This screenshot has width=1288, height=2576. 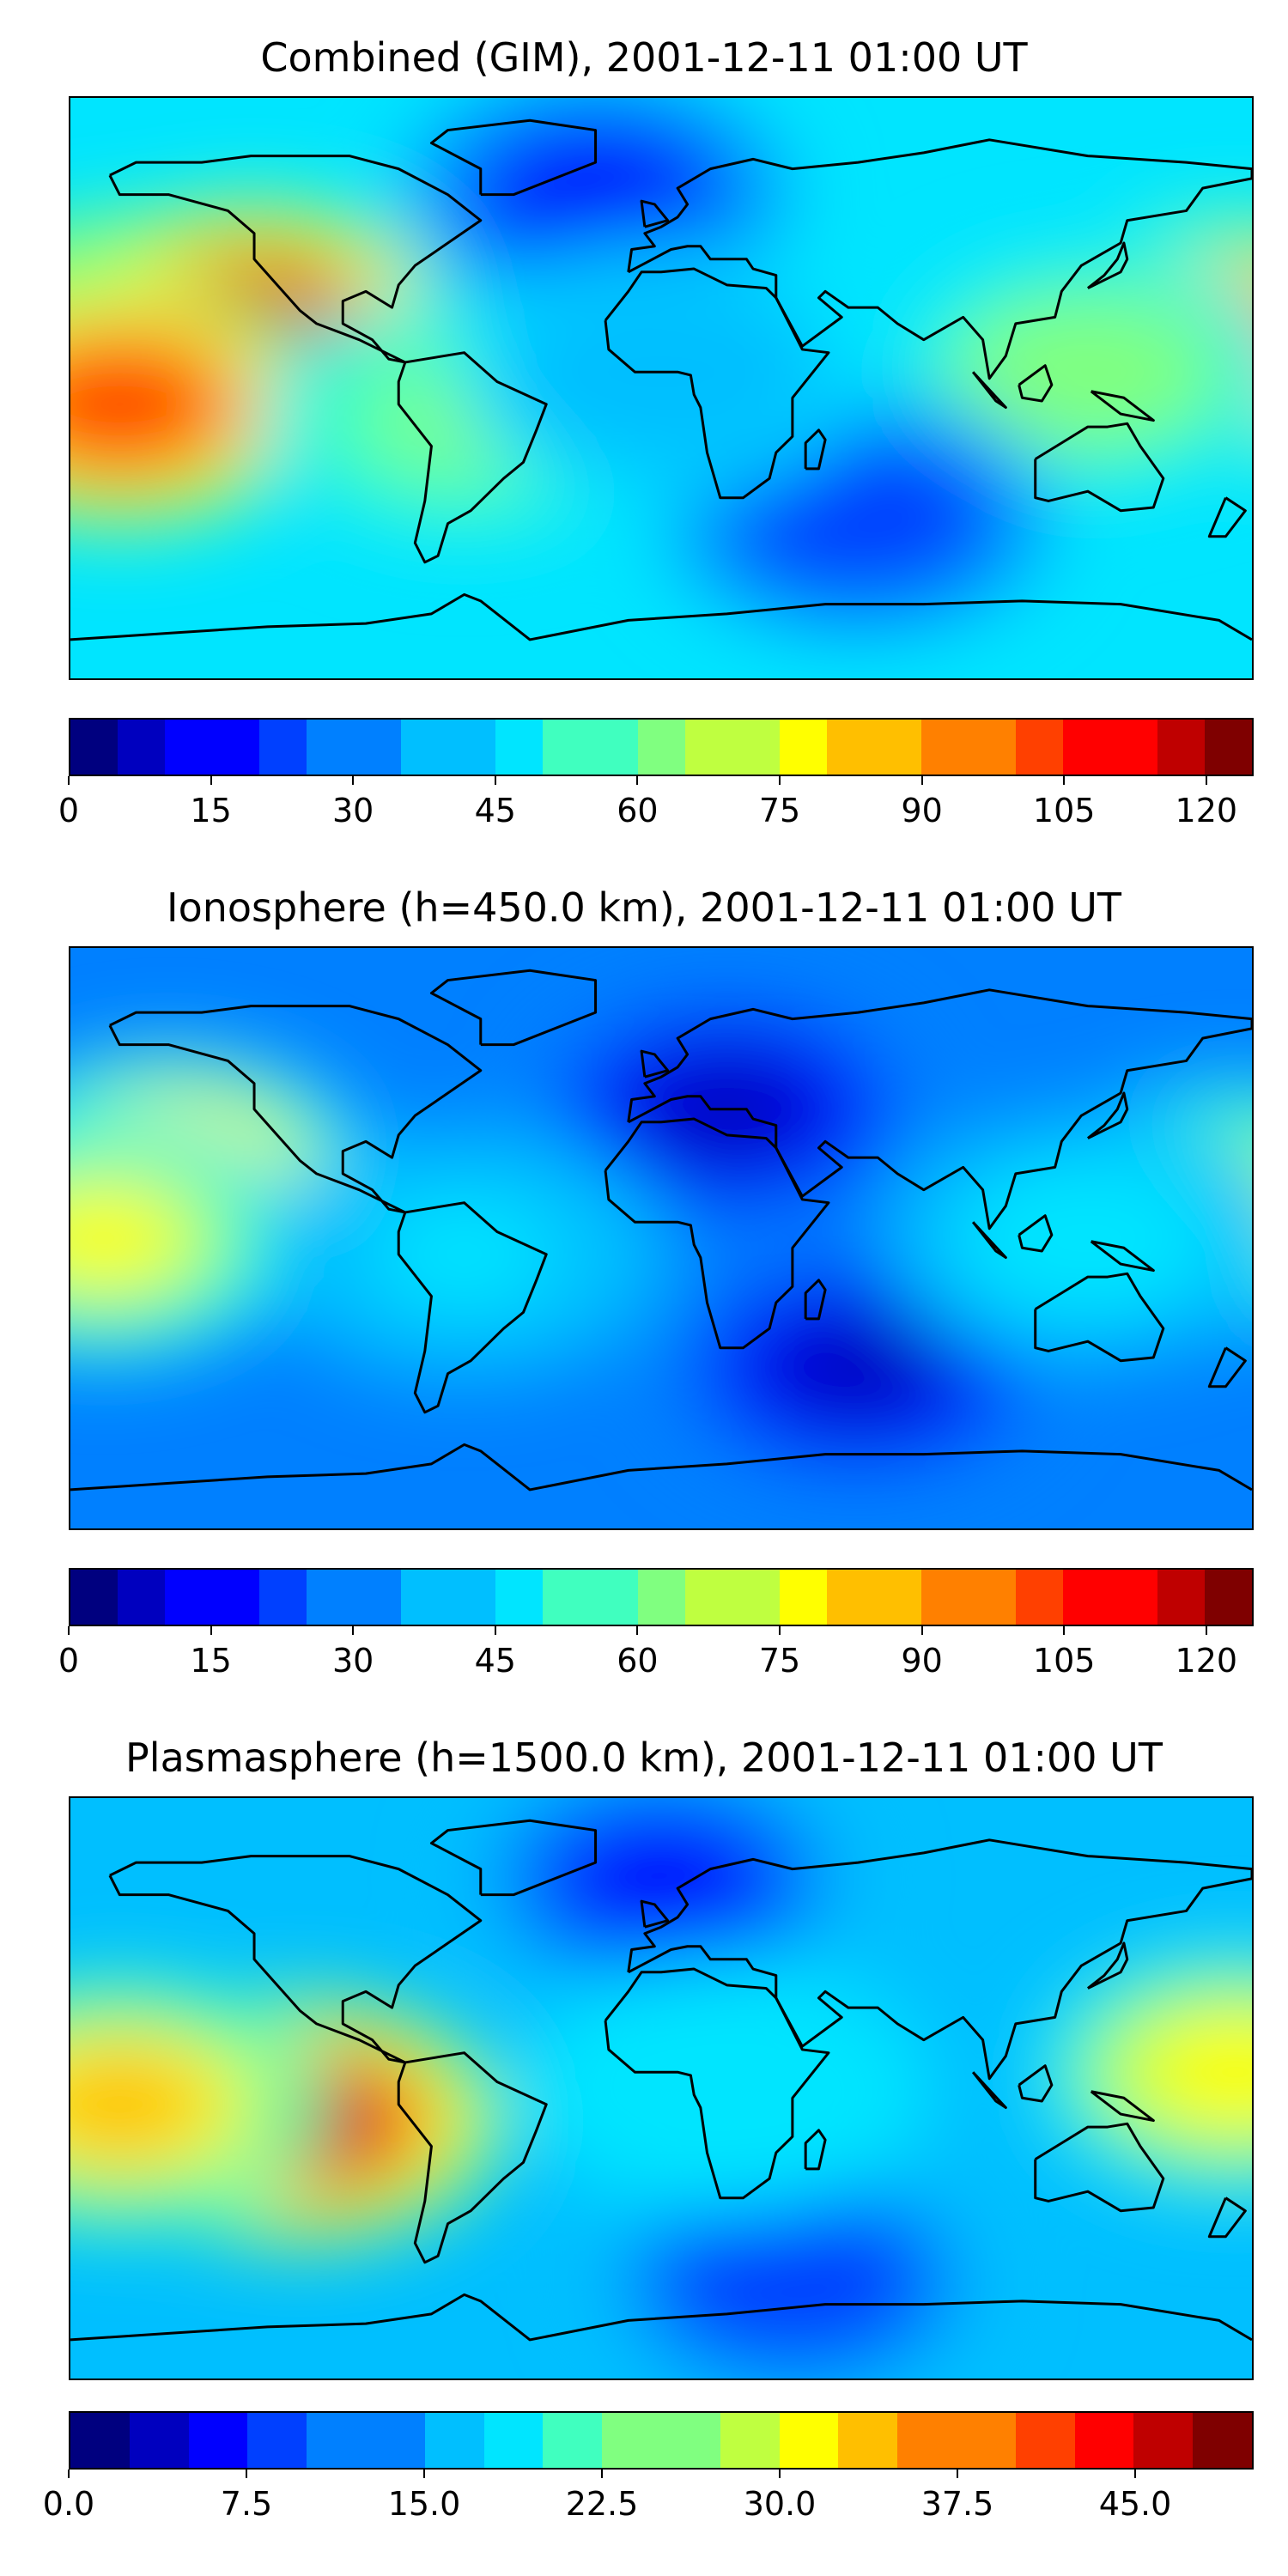 What do you see at coordinates (644, 58) in the screenshot?
I see `panel-title: Combined (GIM), 2001-12-11 01:00 UT` at bounding box center [644, 58].